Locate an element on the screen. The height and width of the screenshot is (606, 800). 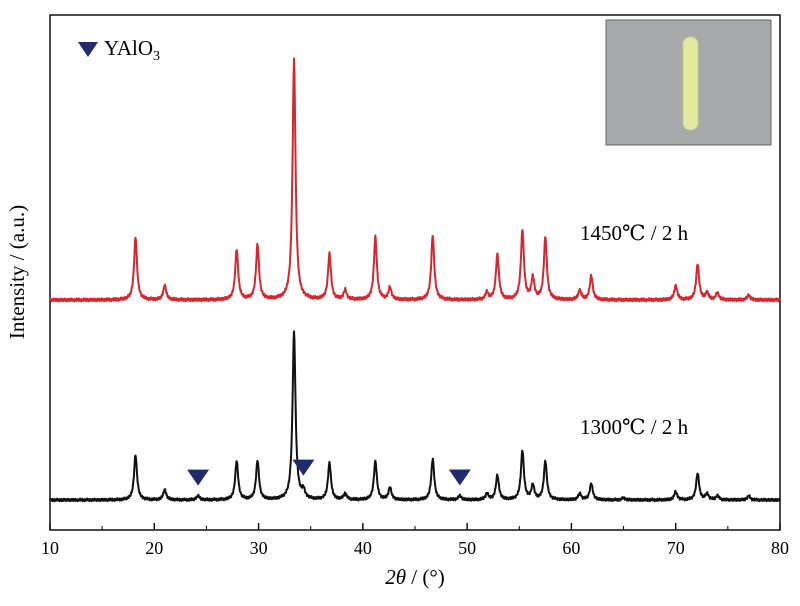
legend-marker-down-triangle is located at coordinates (88, 49).